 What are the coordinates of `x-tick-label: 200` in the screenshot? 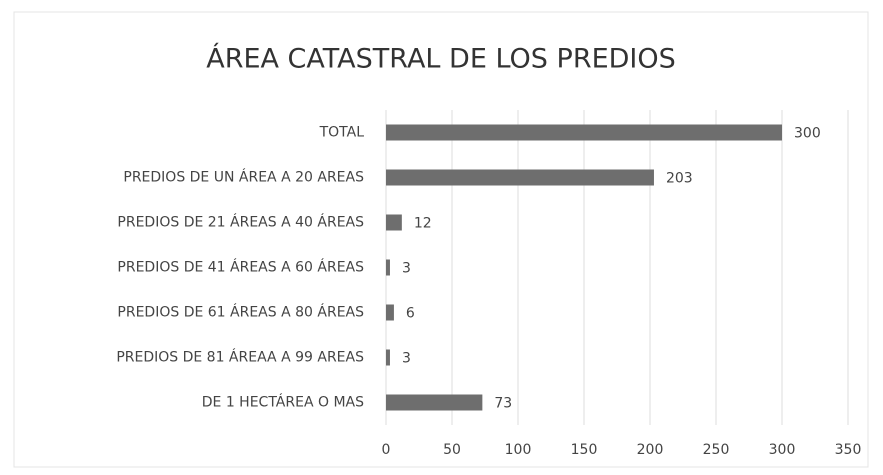 It's located at (650, 450).